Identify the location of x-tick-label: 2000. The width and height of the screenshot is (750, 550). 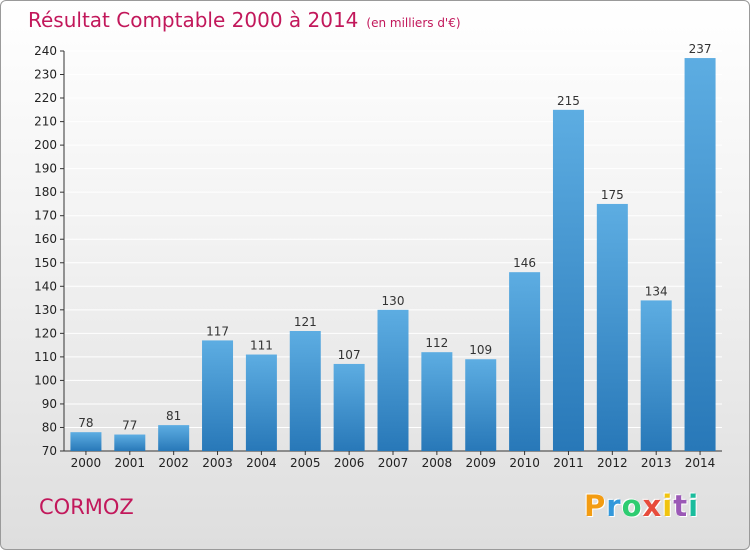
(86, 463).